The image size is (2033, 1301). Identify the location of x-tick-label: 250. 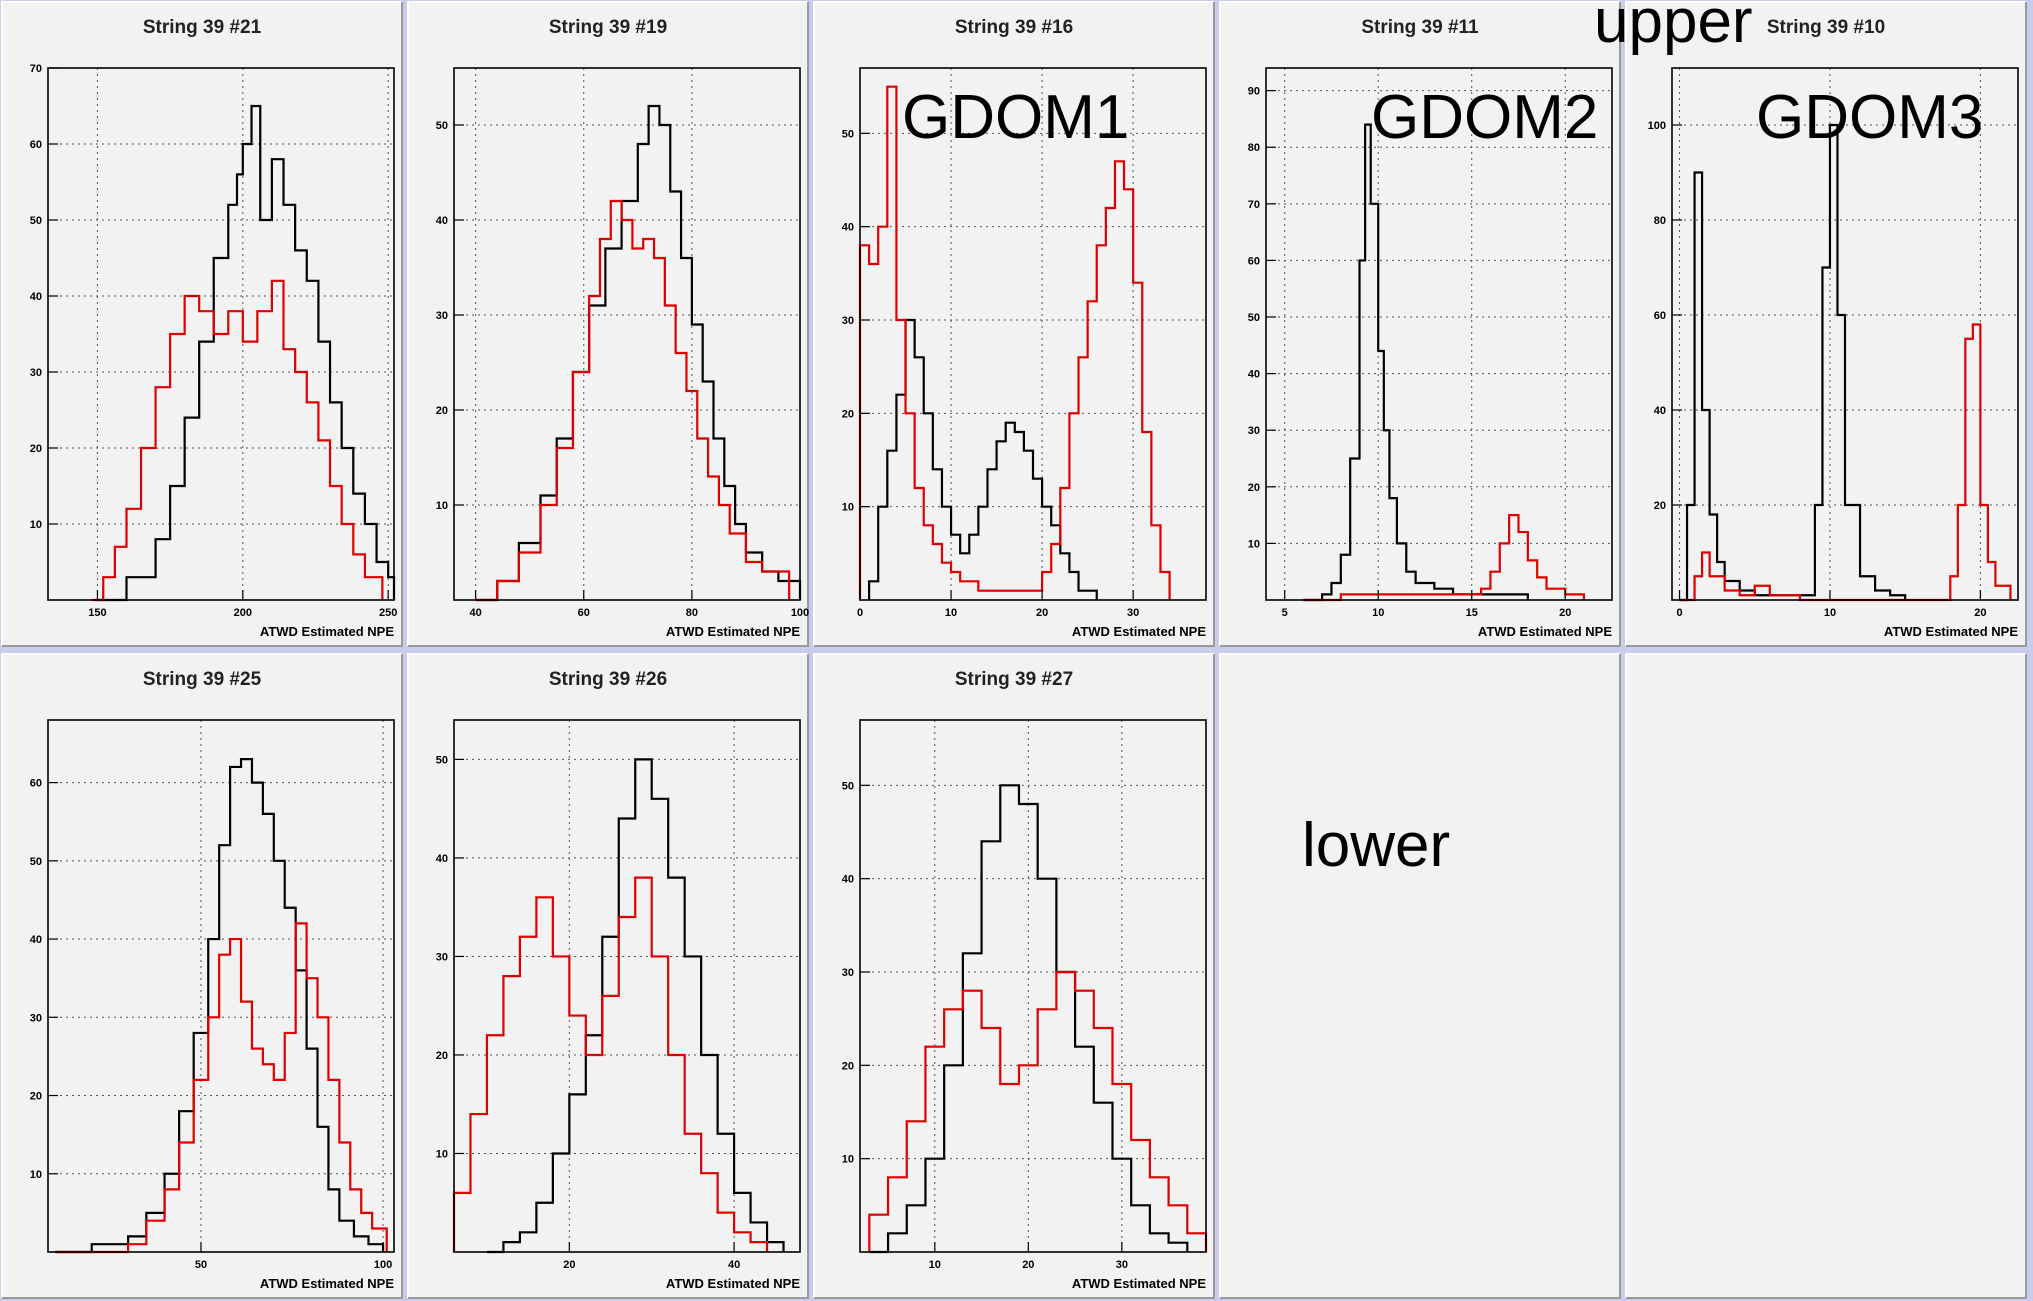
(388, 613).